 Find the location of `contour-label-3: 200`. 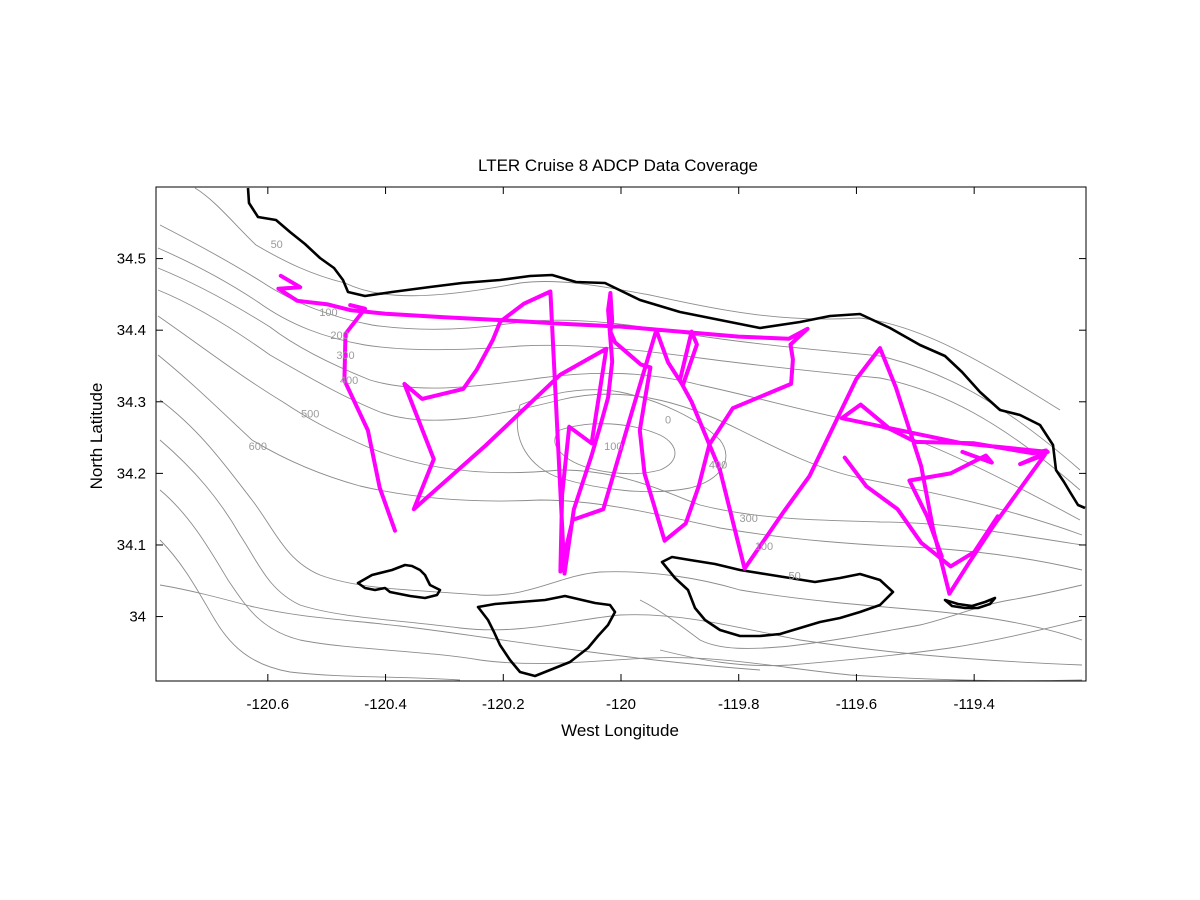

contour-label-3: 200 is located at coordinates (339, 336).